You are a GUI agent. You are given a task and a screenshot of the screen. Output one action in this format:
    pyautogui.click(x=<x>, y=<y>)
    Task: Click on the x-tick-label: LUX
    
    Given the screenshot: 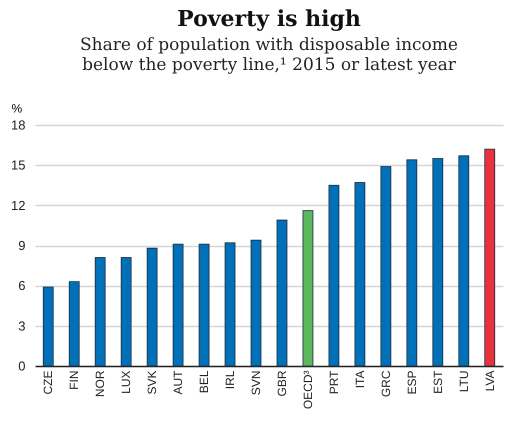 What is the action you would take?
    pyautogui.click(x=126, y=382)
    